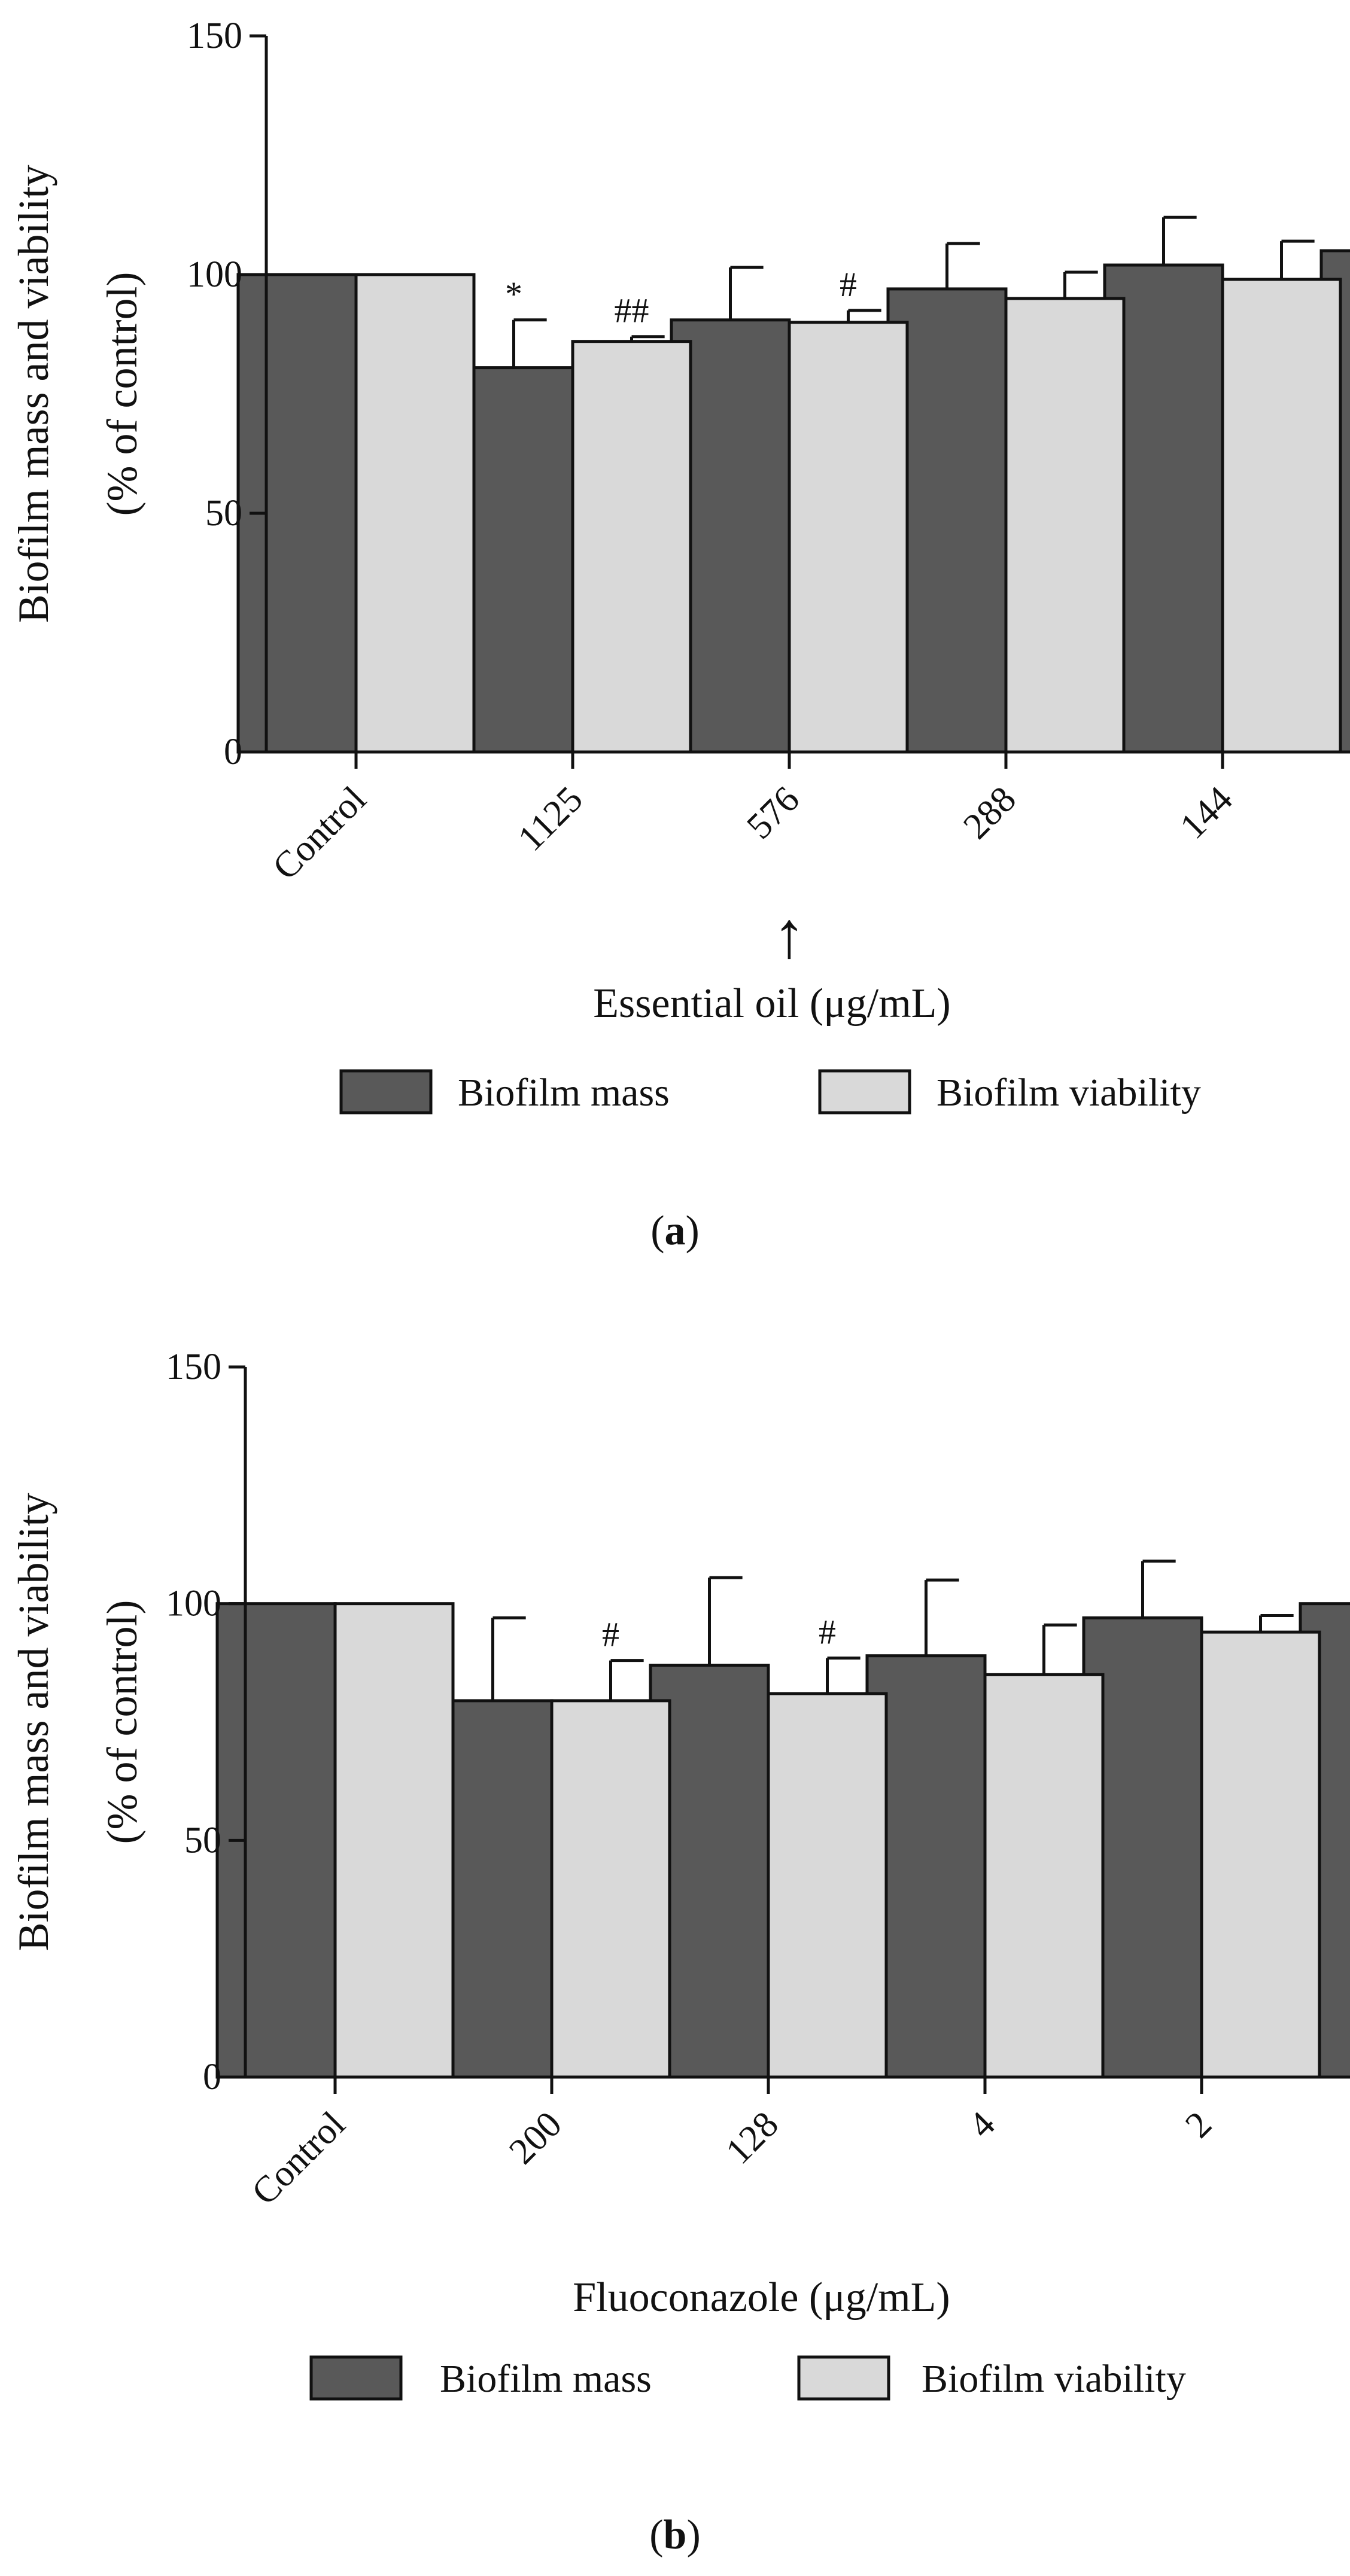 This screenshot has width=1350, height=2576. I want to click on x-axis-label: Fluoconazole (μg/mL), so click(762, 2297).